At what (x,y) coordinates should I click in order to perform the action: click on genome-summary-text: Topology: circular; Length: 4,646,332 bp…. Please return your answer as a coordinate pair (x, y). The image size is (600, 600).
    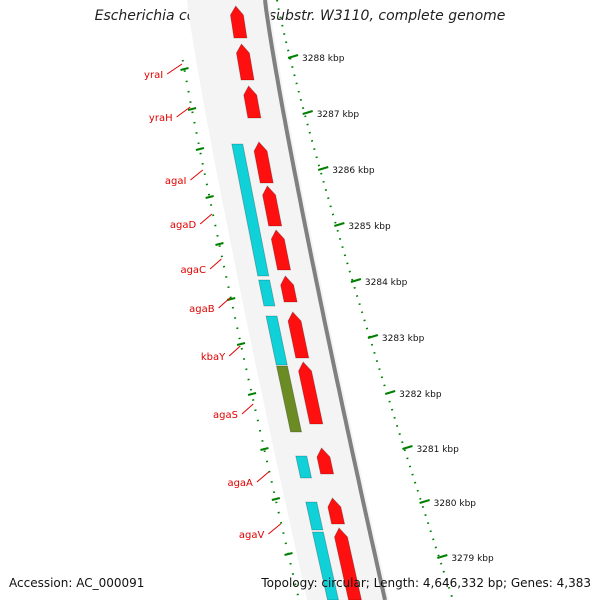
    Looking at the image, I should click on (426, 583).